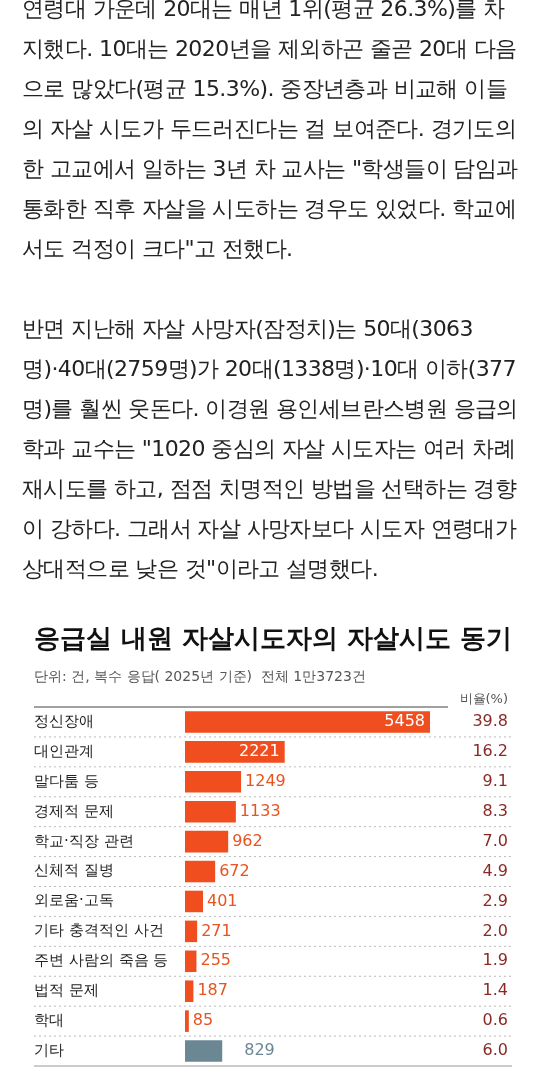 The width and height of the screenshot is (539, 1078). I want to click on data-label: 187, so click(212, 990).